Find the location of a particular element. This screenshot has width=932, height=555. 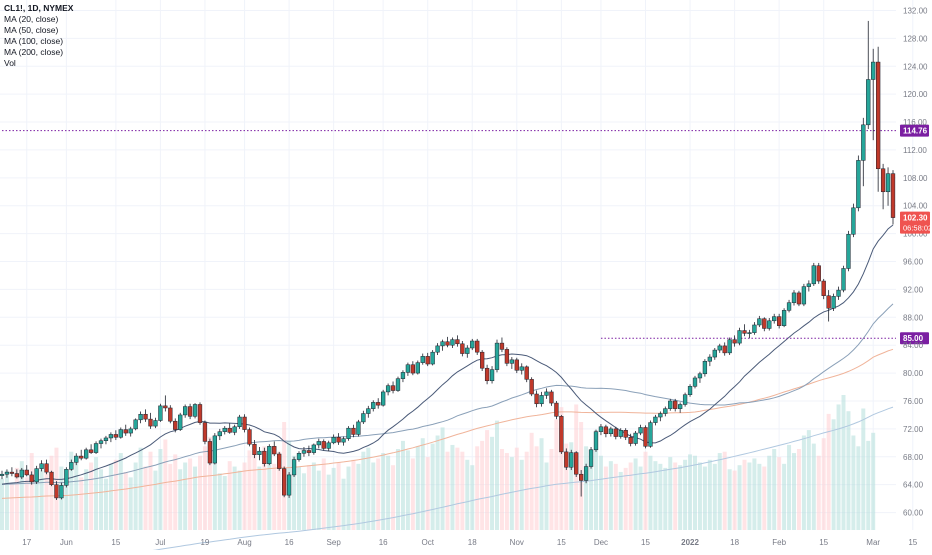

time-tick-label: 2022 is located at coordinates (690, 542).